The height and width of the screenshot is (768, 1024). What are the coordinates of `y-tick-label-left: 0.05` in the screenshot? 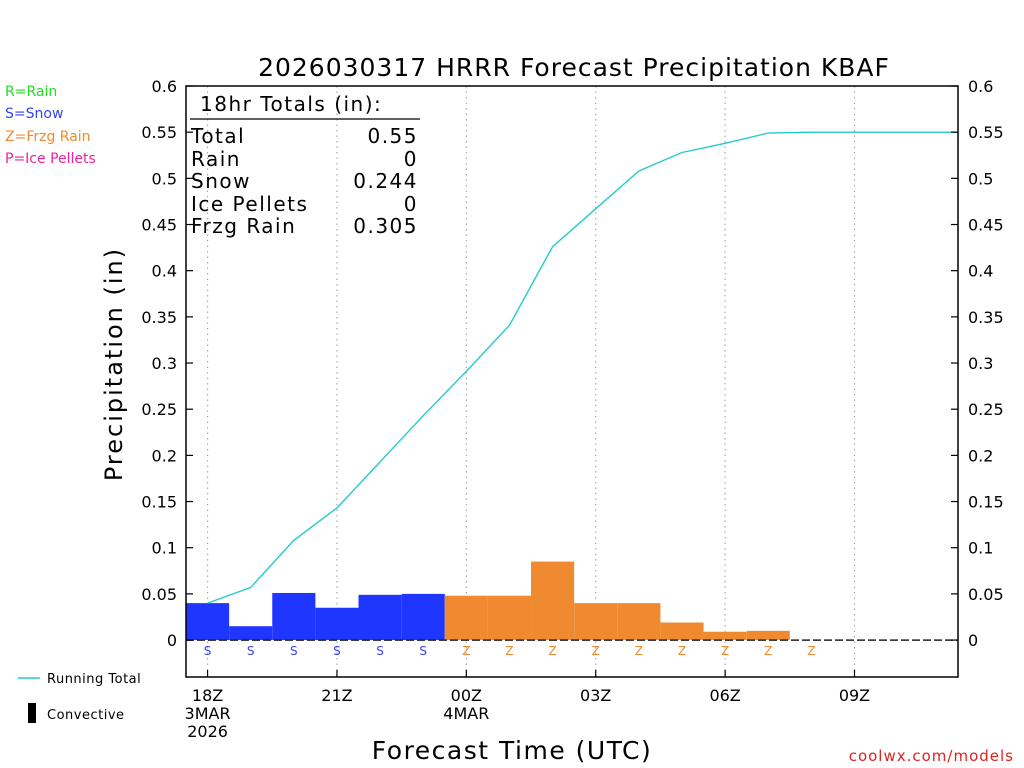 It's located at (159, 594).